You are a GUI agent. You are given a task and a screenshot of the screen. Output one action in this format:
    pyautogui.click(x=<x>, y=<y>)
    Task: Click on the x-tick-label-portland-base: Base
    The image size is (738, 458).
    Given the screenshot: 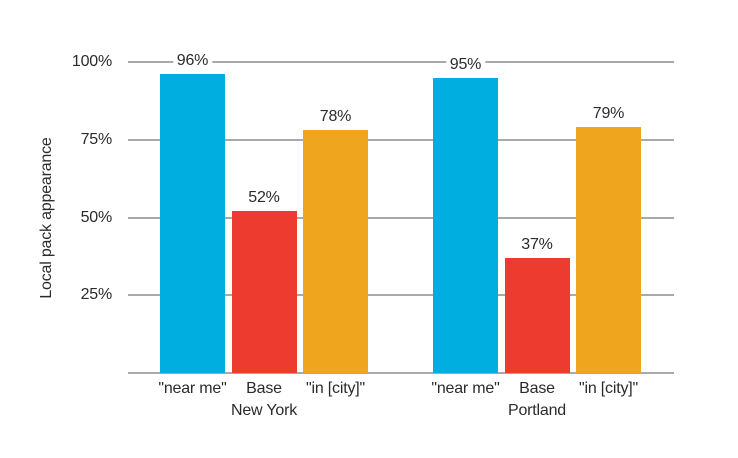 What is the action you would take?
    pyautogui.click(x=537, y=388)
    